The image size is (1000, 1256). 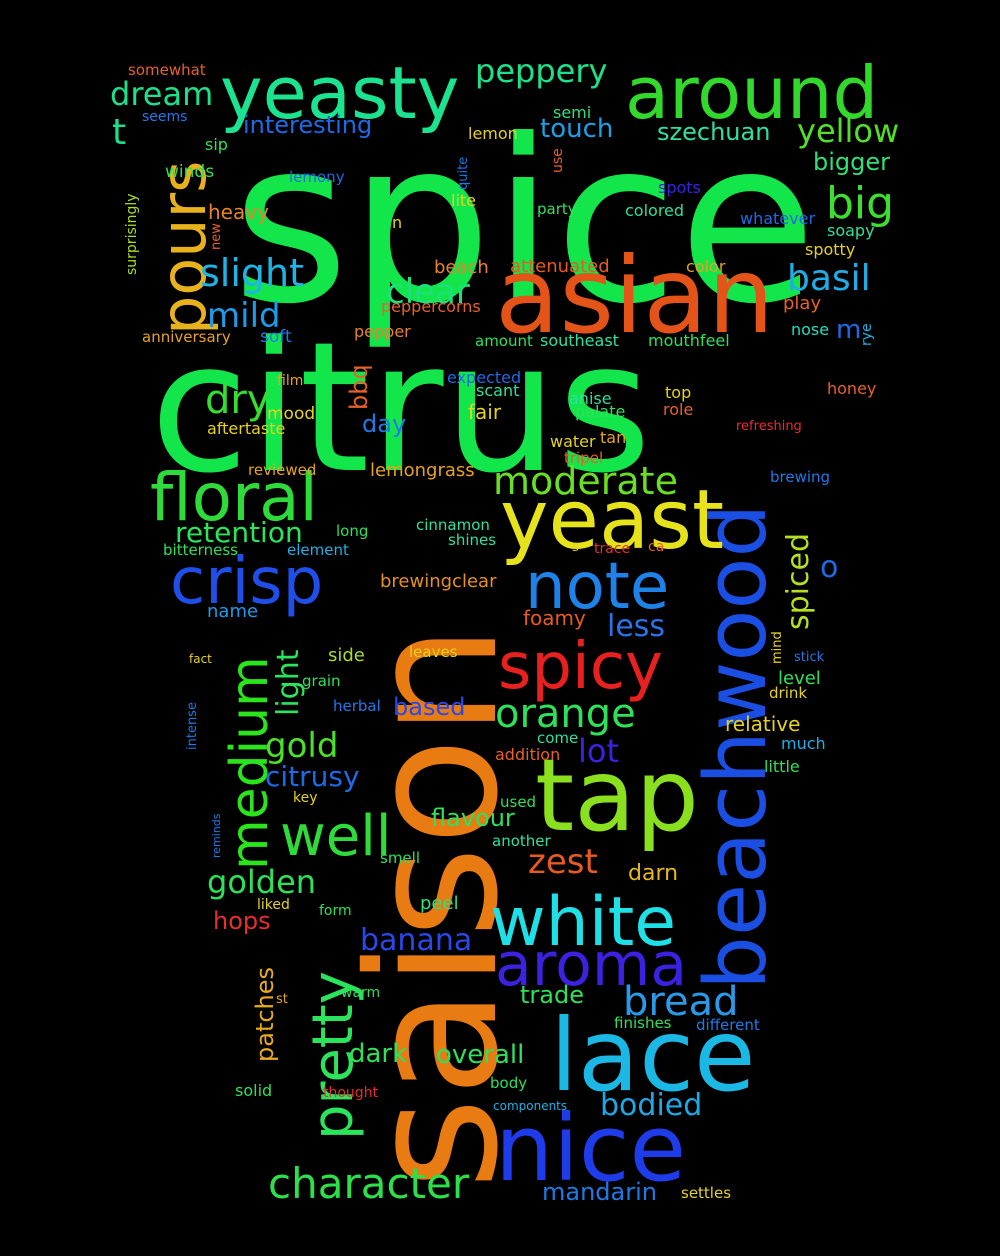 I want to click on word-little: little, so click(x=782, y=766).